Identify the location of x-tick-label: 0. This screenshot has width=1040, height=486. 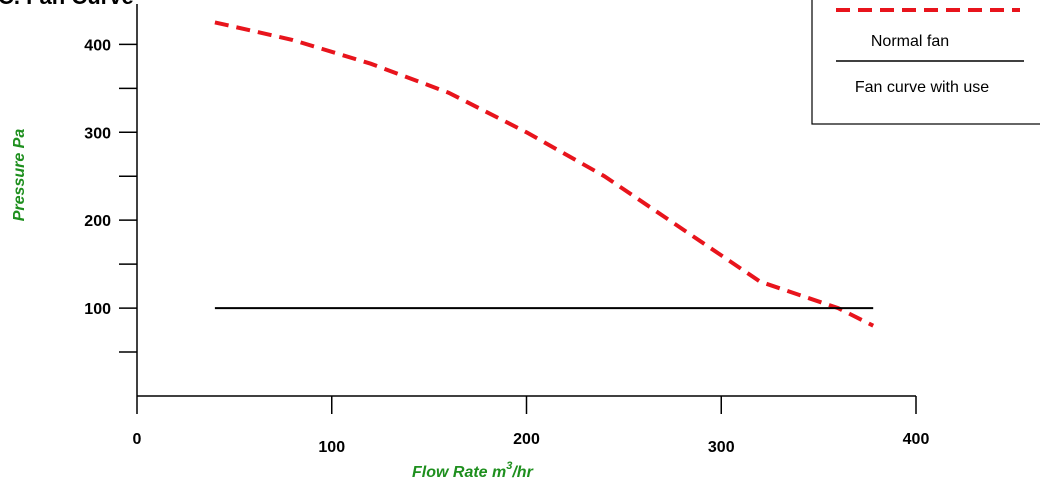
(137, 439).